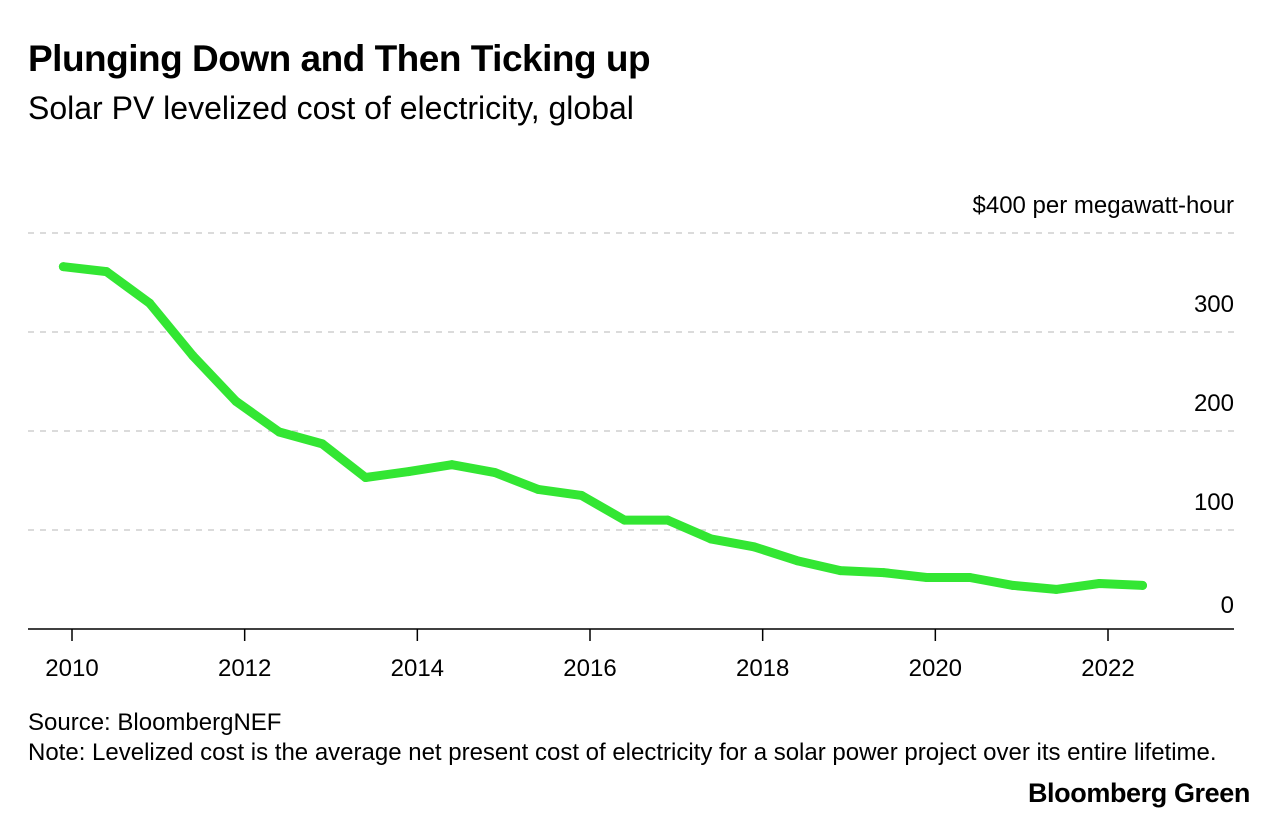 The height and width of the screenshot is (821, 1280). Describe the element at coordinates (1104, 405) in the screenshot. I see `y-axis-ticks: $400 per megawatt-hour 300 200 100 0` at that location.